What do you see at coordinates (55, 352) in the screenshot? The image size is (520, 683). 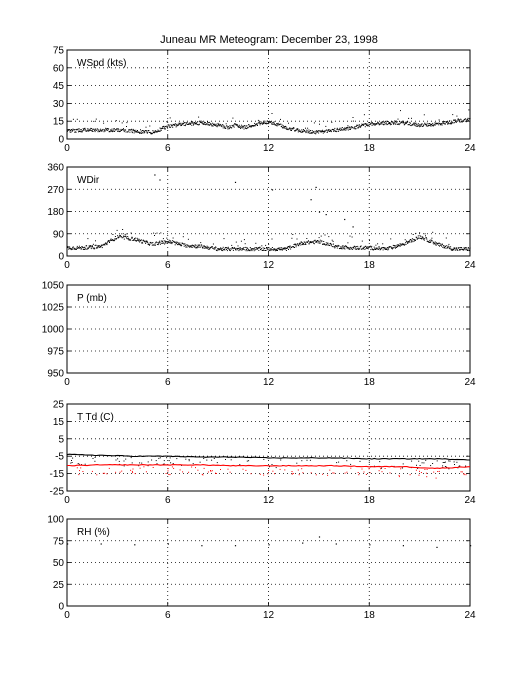 I see `y-tick-label: 975` at bounding box center [55, 352].